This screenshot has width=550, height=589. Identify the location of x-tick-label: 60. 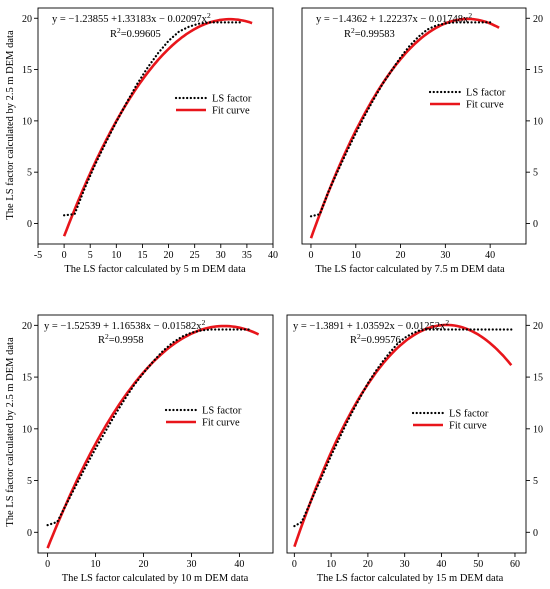
(515, 564).